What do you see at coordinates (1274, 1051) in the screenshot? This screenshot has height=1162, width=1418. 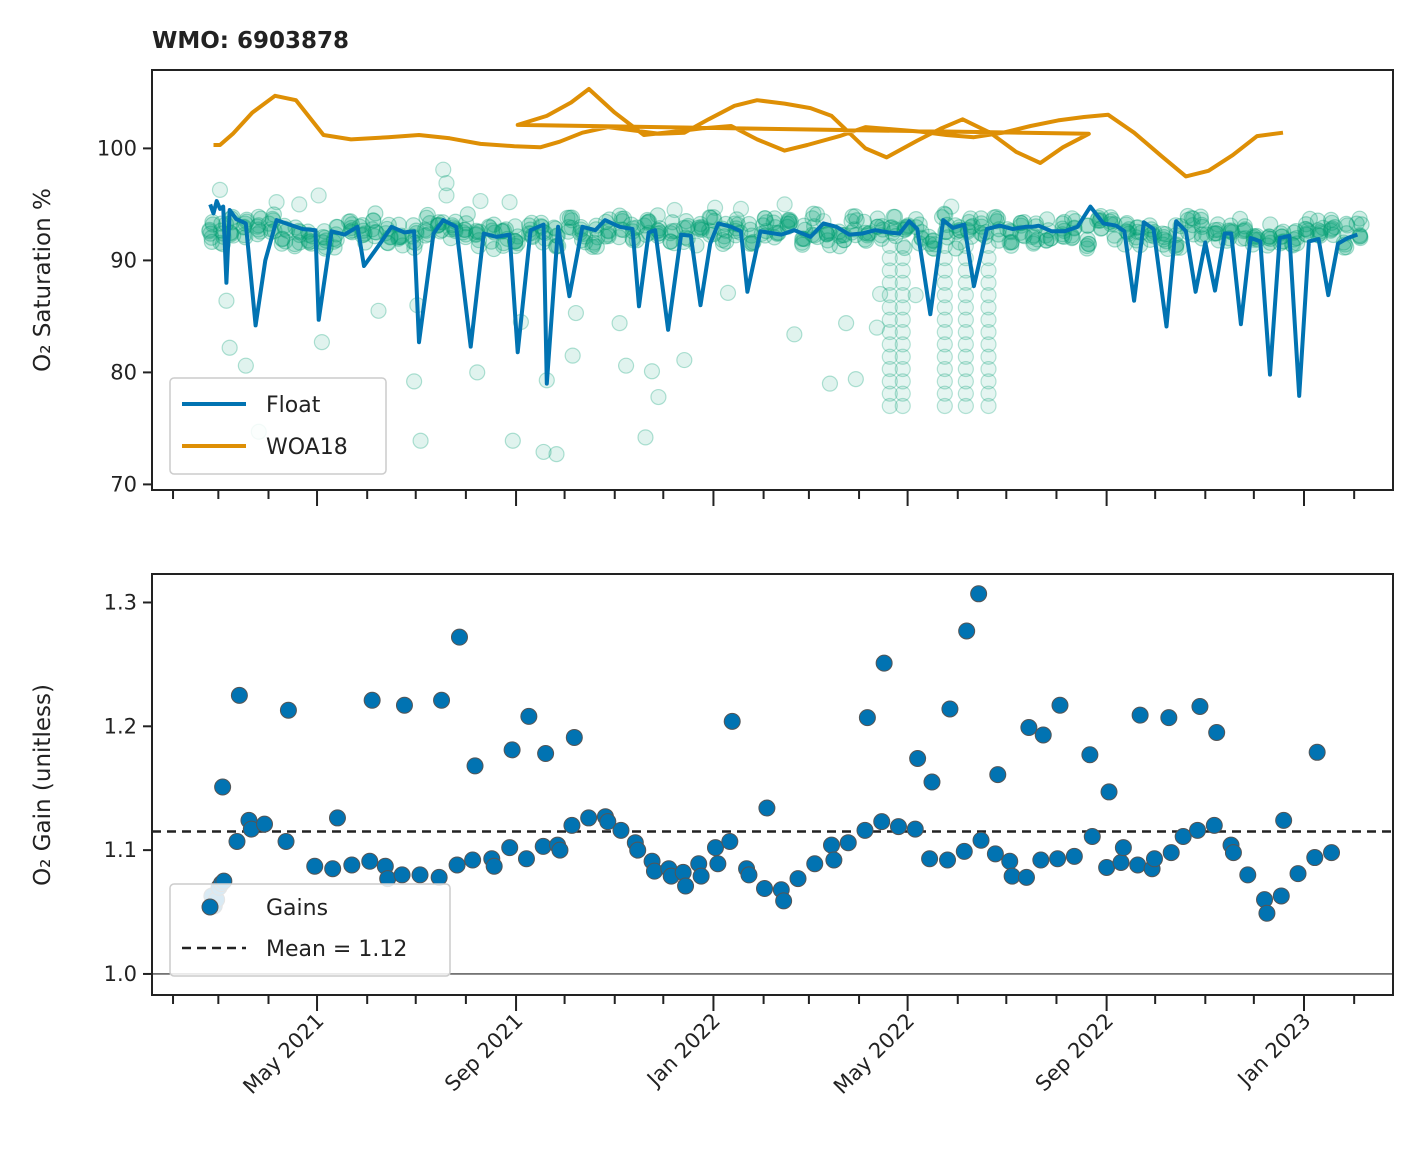 I see `bottom-x-tick-label: Jan 2023` at bounding box center [1274, 1051].